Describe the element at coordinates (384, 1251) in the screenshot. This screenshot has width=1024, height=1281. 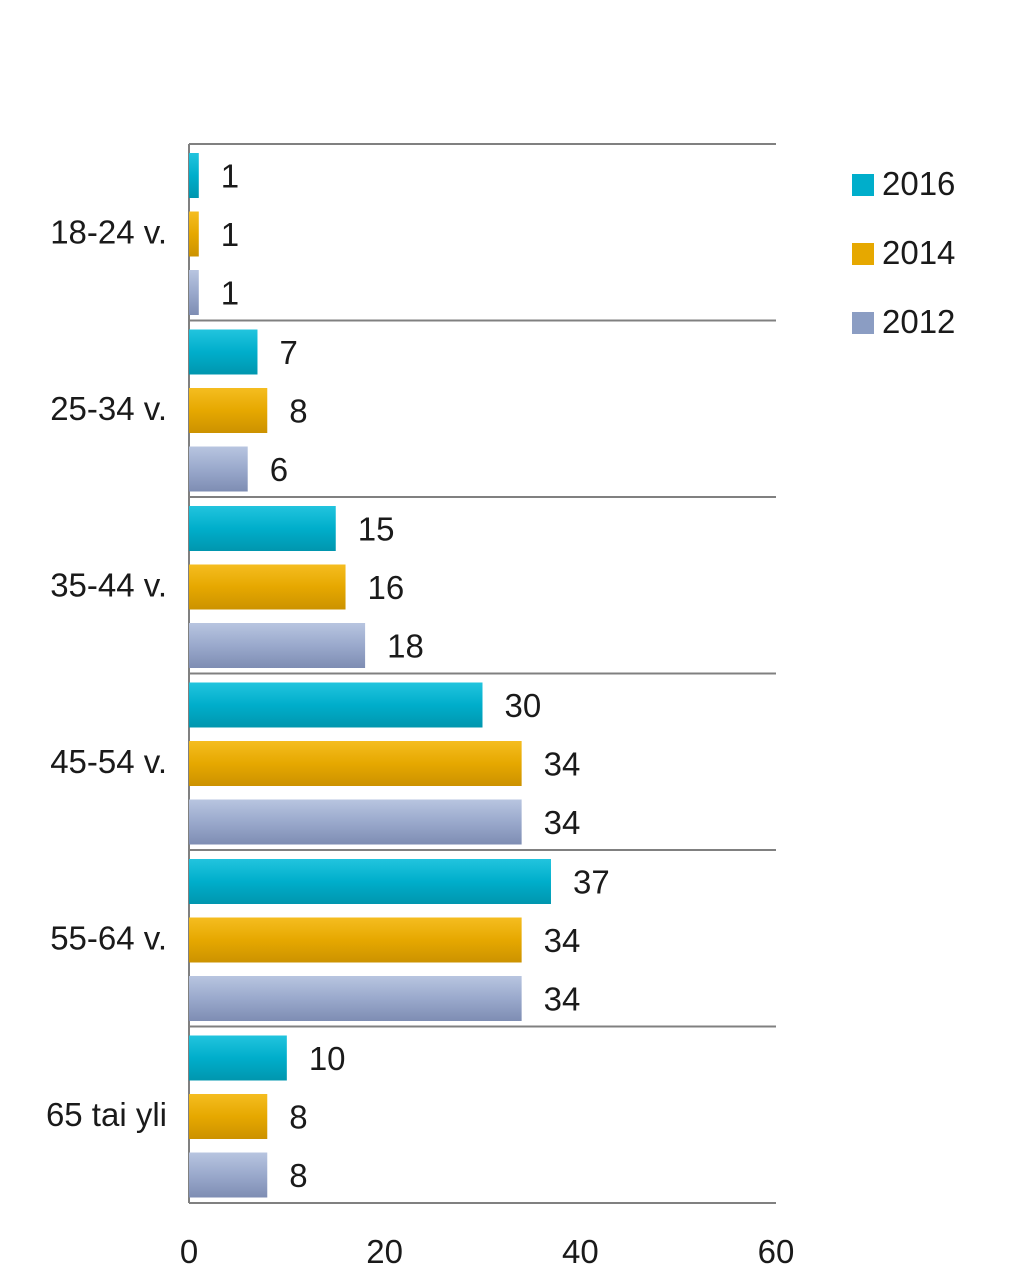
I see `x-tick-label: 20` at that location.